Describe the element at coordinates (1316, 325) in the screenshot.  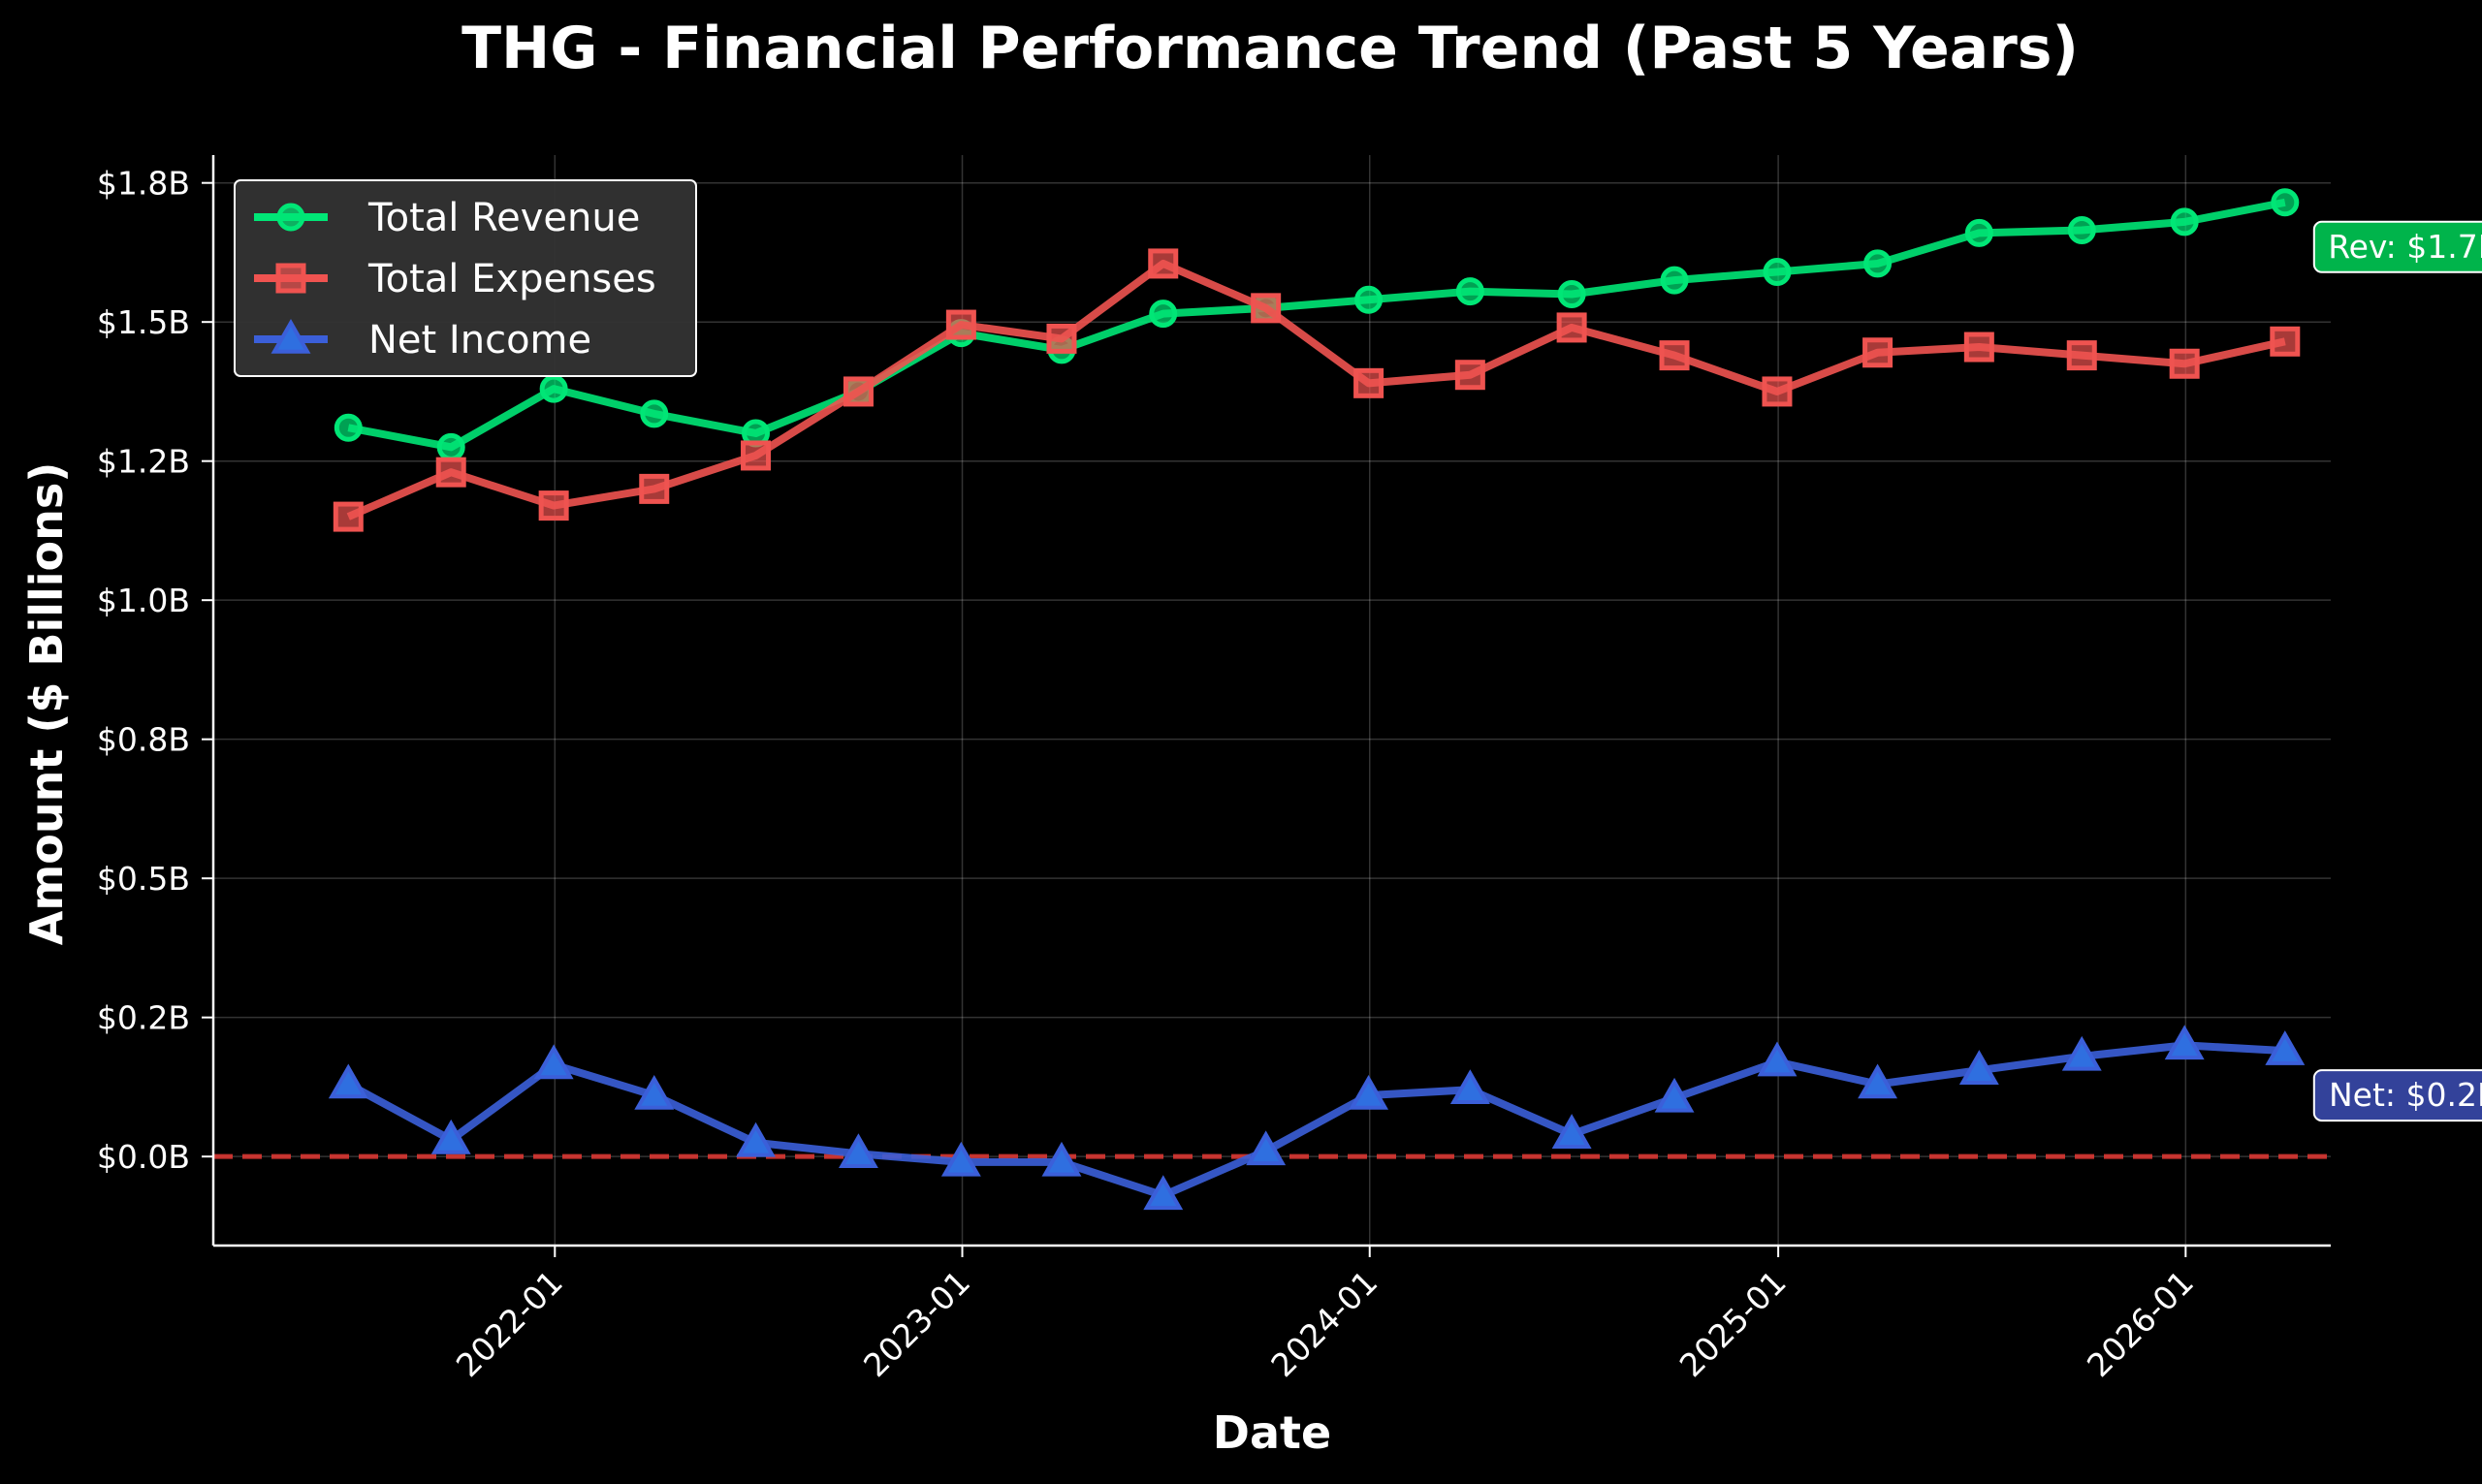
I see `total-revenue-line` at that location.